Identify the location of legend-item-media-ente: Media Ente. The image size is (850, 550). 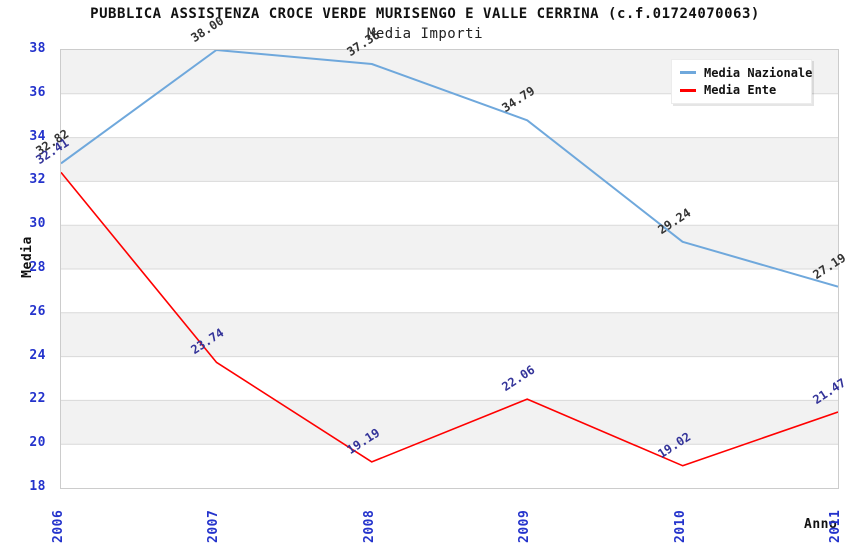
(741, 90).